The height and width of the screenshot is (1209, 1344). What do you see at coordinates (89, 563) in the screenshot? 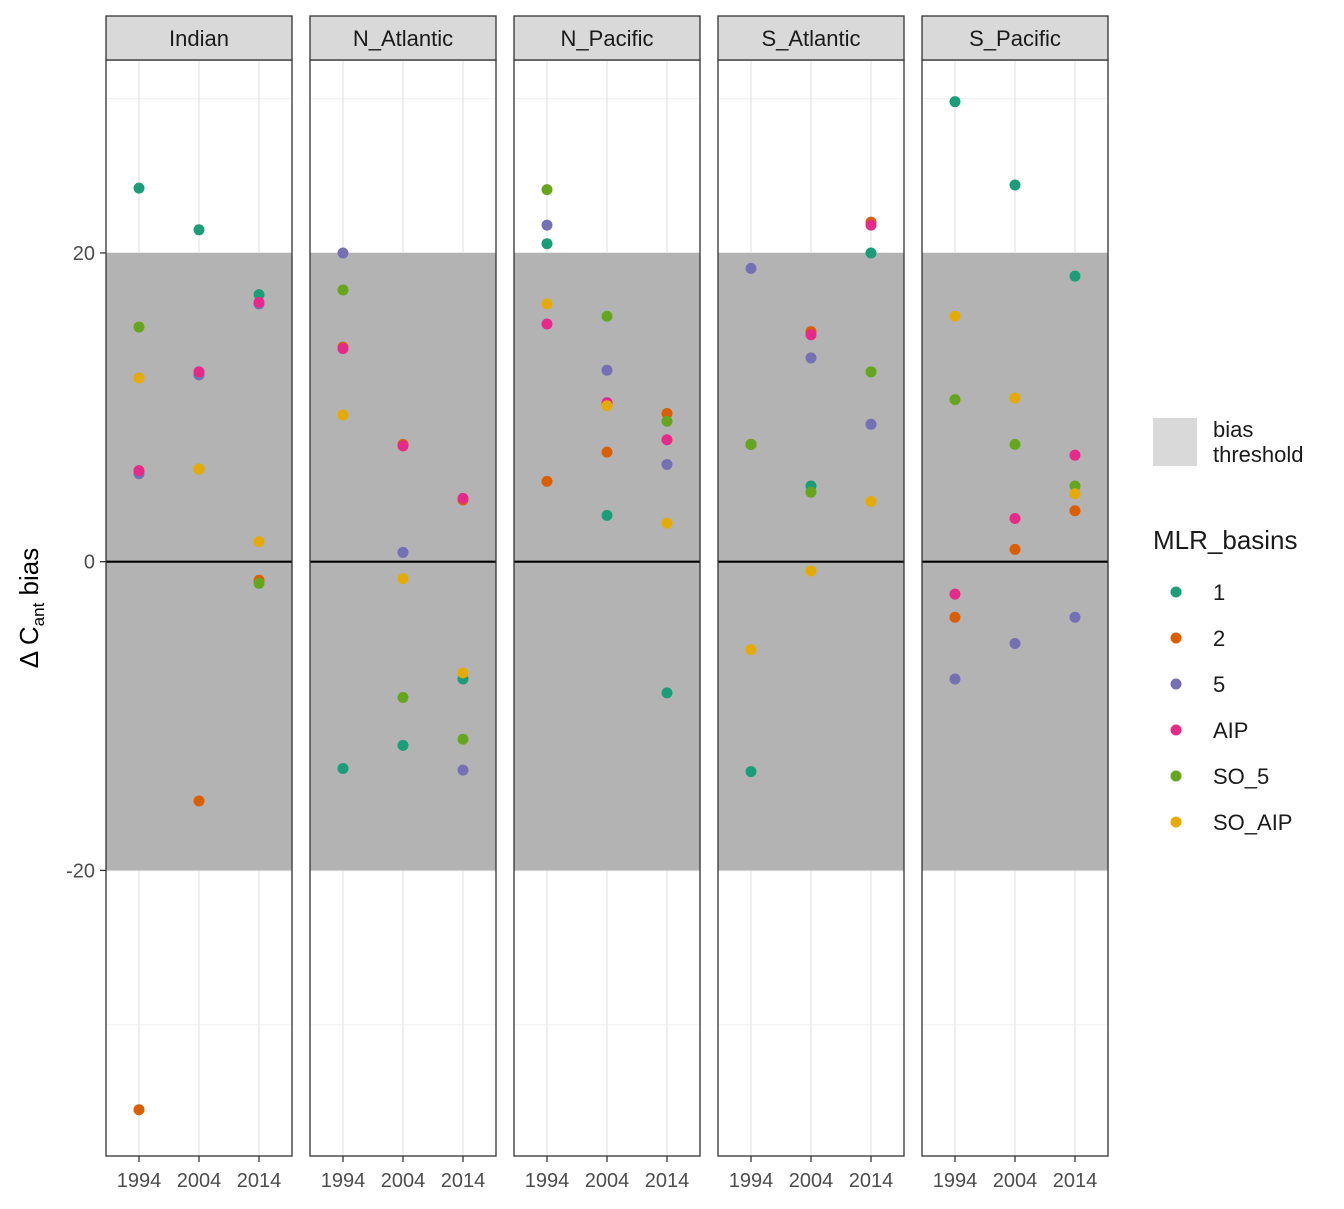
I see `y-tick-label: 0` at bounding box center [89, 563].